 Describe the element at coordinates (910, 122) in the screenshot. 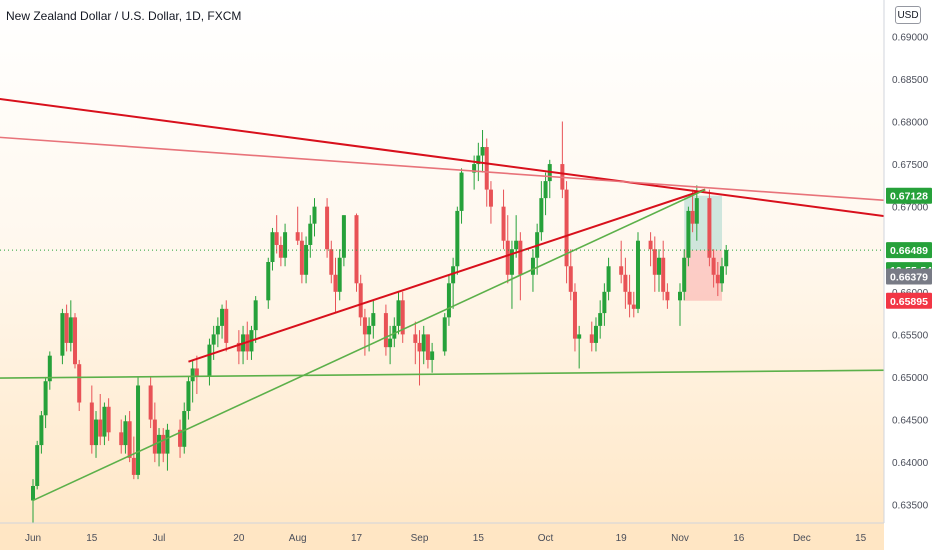

I see `price-tick-label: 0.68000` at that location.